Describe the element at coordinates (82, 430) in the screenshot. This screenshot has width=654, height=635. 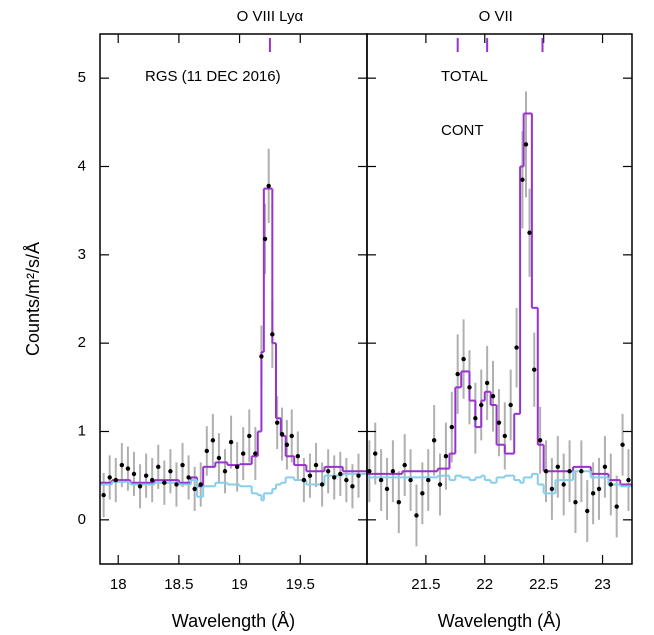
I see `y-tick-label: 1` at that location.